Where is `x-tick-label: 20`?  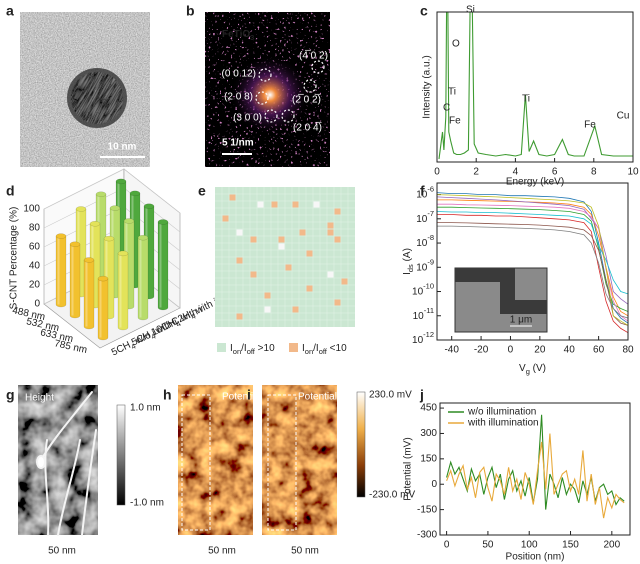 x-tick-label: 20 is located at coordinates (540, 350).